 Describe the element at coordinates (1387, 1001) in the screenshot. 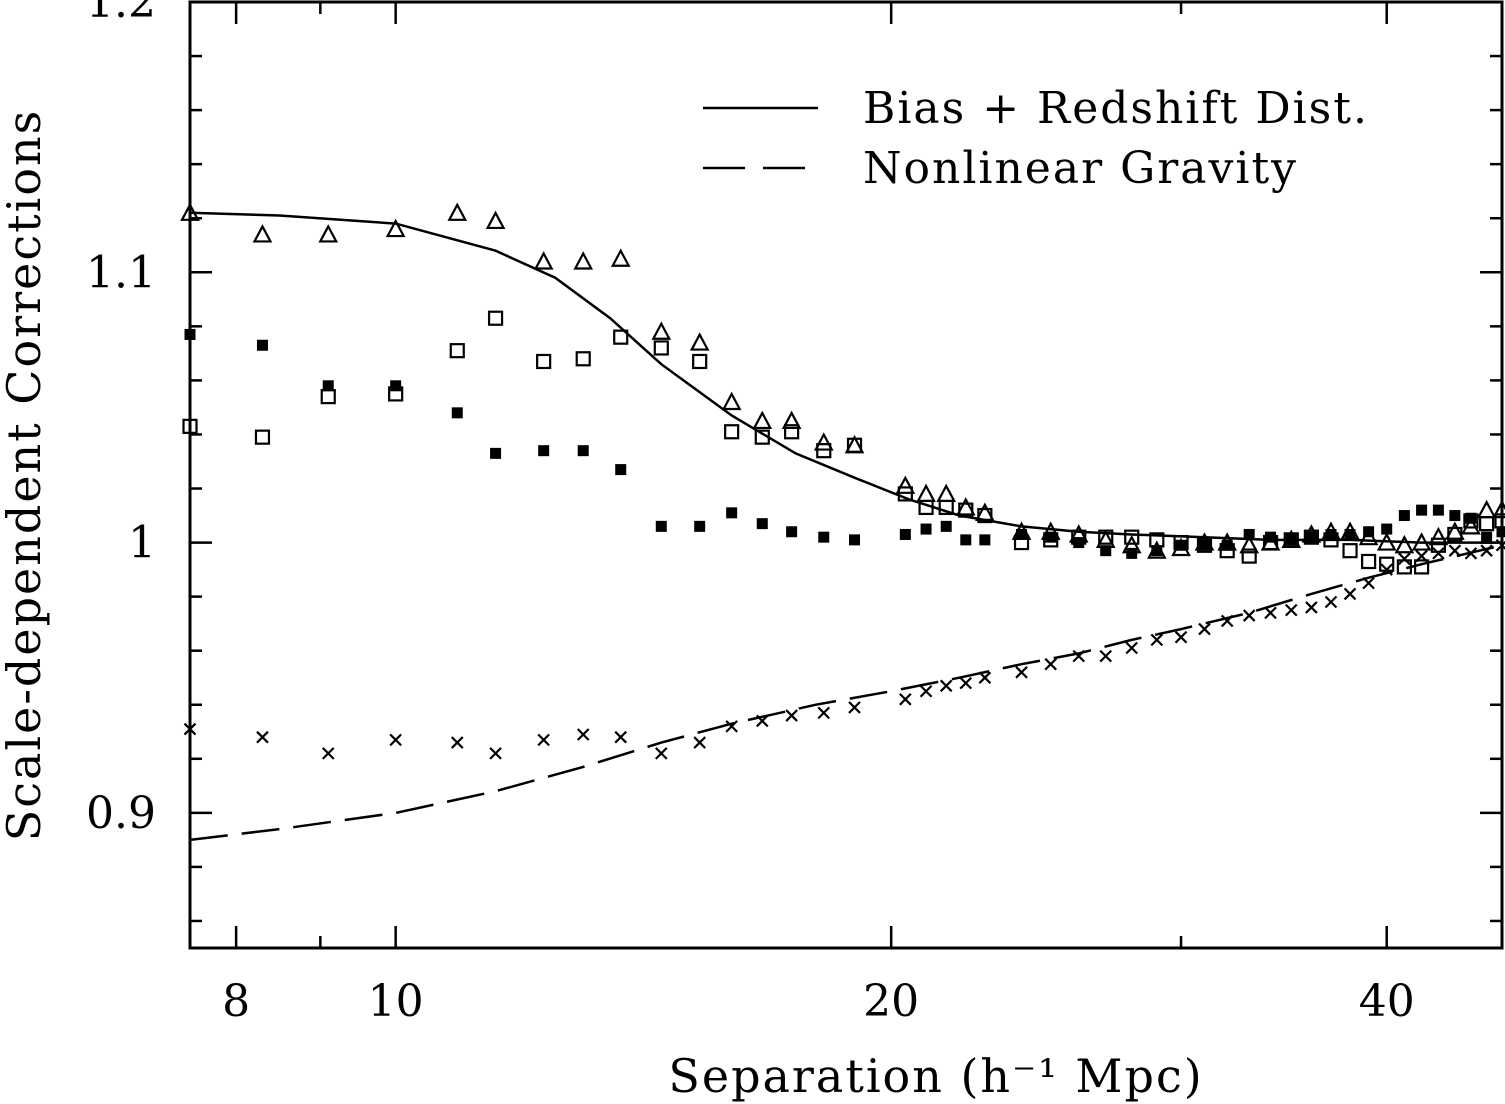

I see `x-tick-label: 40` at that location.